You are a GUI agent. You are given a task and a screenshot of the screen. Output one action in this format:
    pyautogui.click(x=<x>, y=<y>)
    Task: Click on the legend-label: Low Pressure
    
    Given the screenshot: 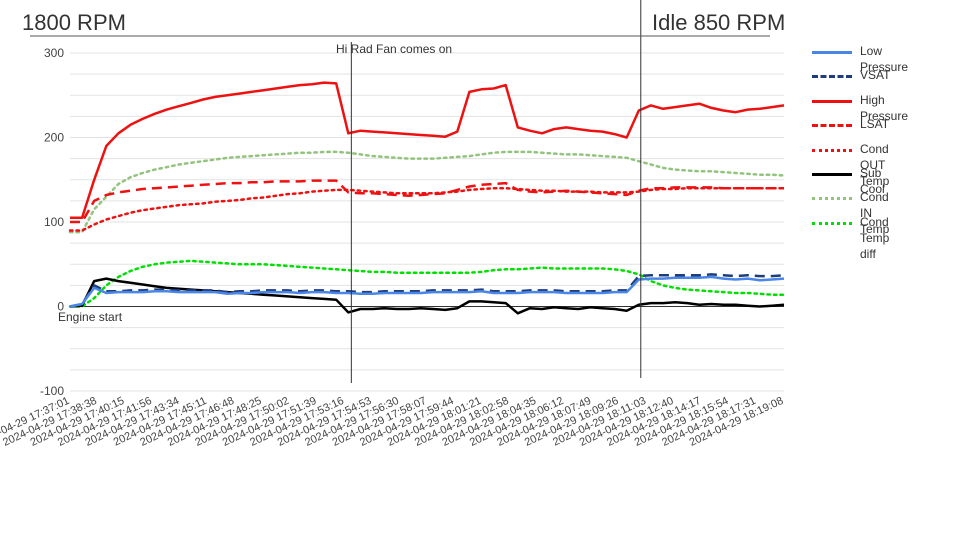 What is the action you would take?
    pyautogui.click(x=884, y=59)
    